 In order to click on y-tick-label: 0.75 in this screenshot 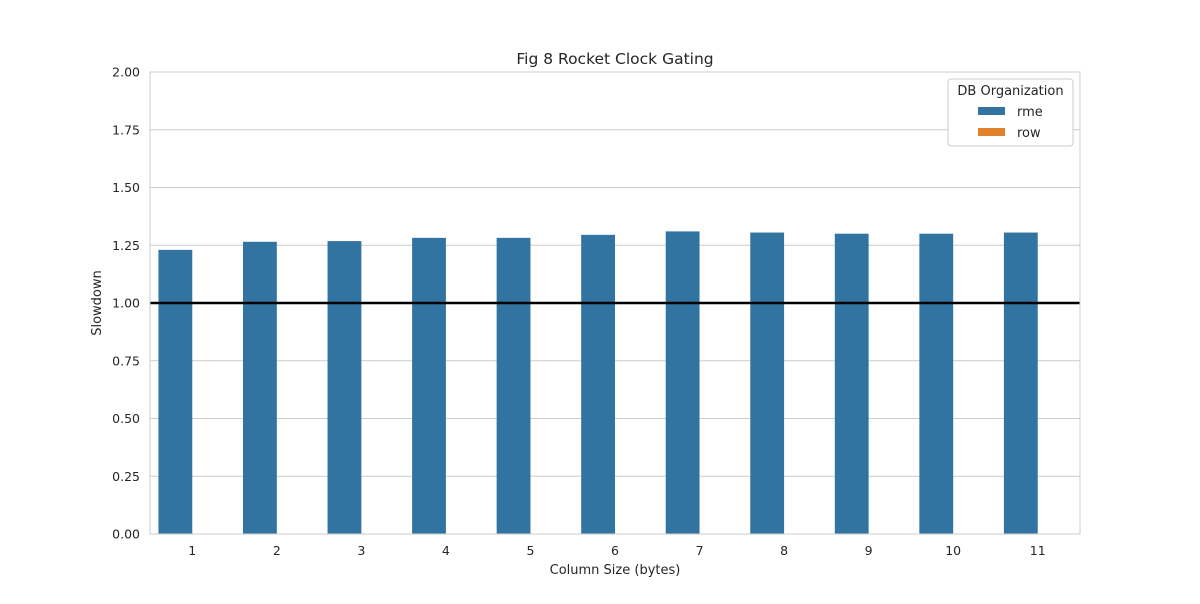, I will do `click(126, 360)`.